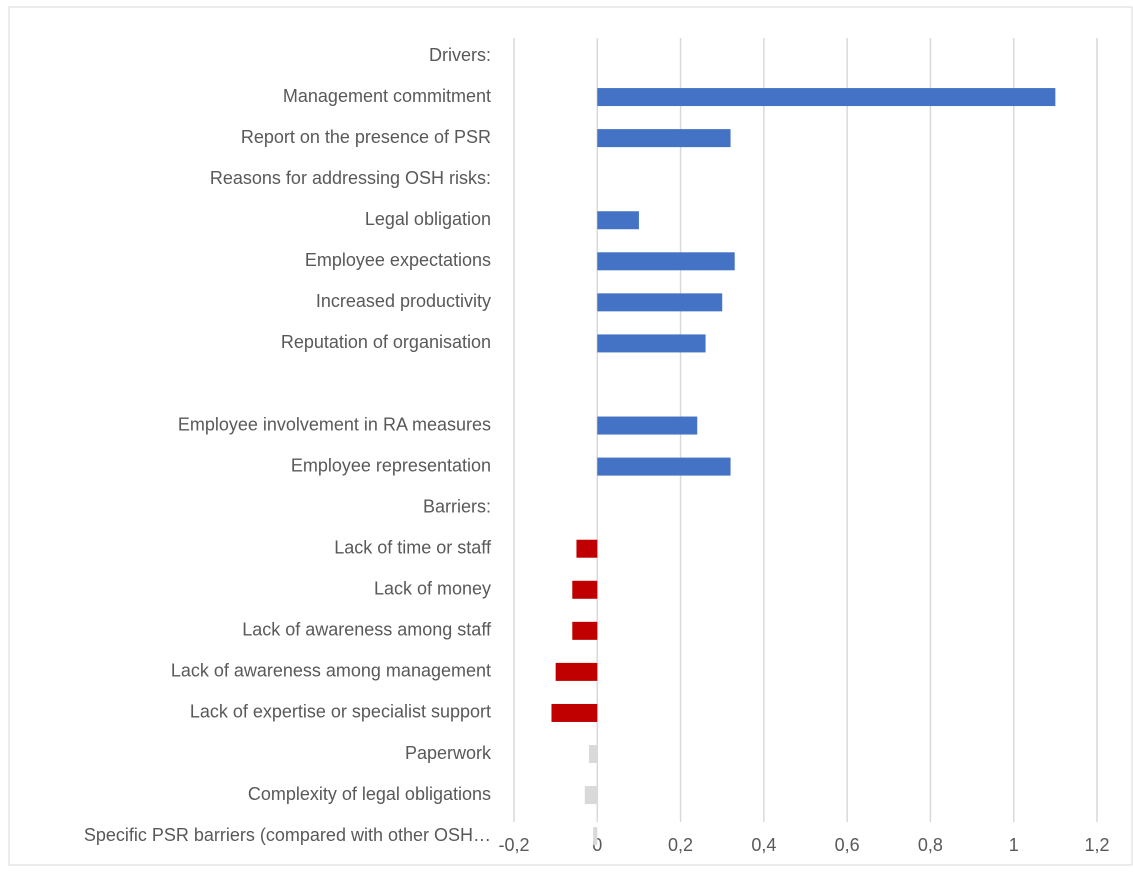 The image size is (1133, 872). Describe the element at coordinates (386, 342) in the screenshot. I see `y-tick-label: Reputation of organisation` at that location.